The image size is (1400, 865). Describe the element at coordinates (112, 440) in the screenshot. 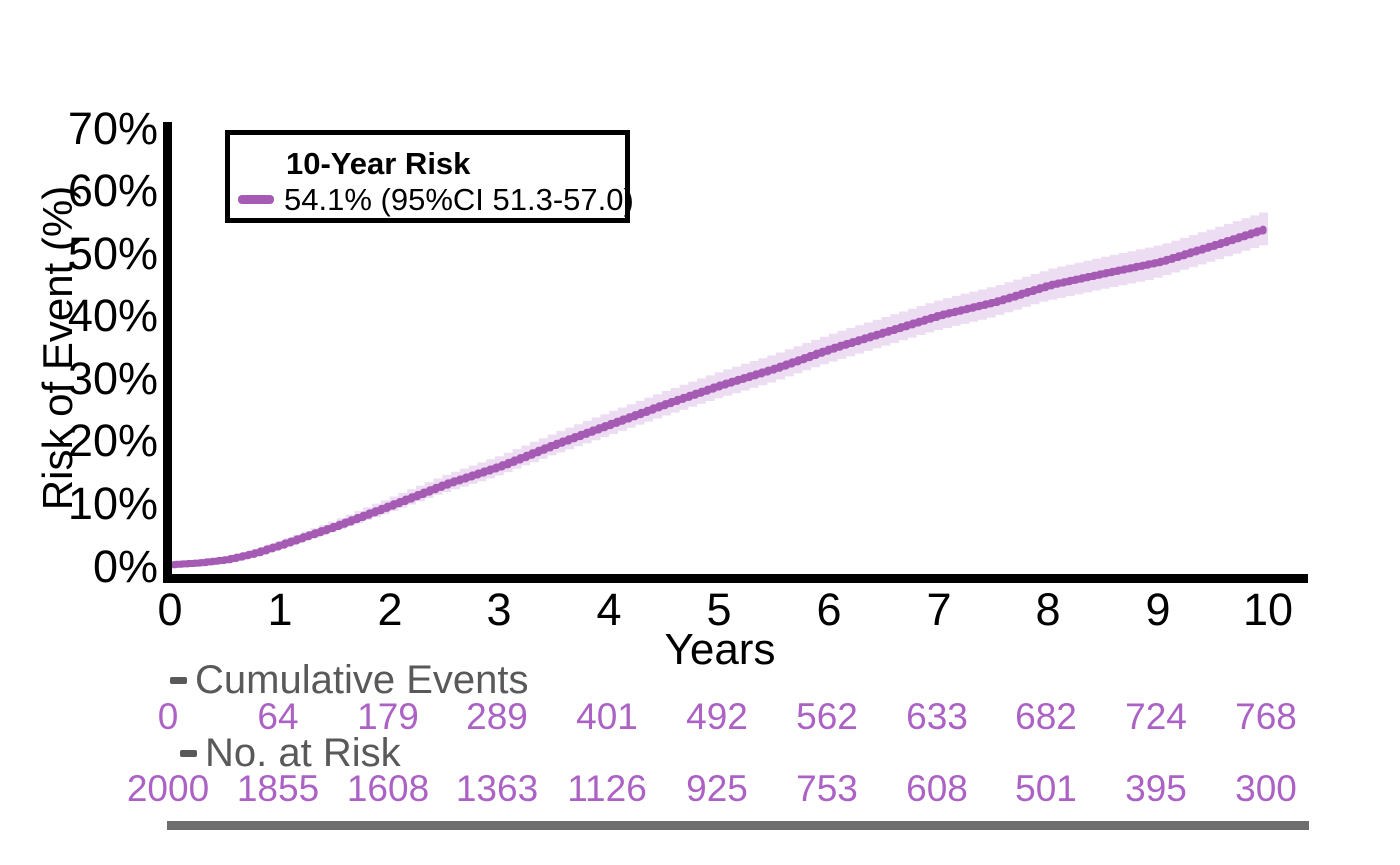

I see `y-tick-label: 20%` at that location.